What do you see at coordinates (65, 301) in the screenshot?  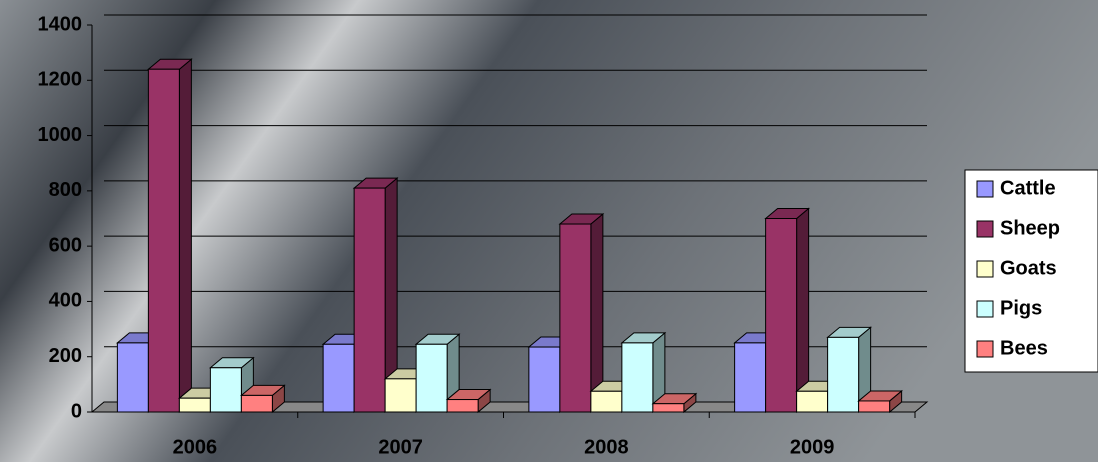 I see `y-tick-label: 400` at bounding box center [65, 301].